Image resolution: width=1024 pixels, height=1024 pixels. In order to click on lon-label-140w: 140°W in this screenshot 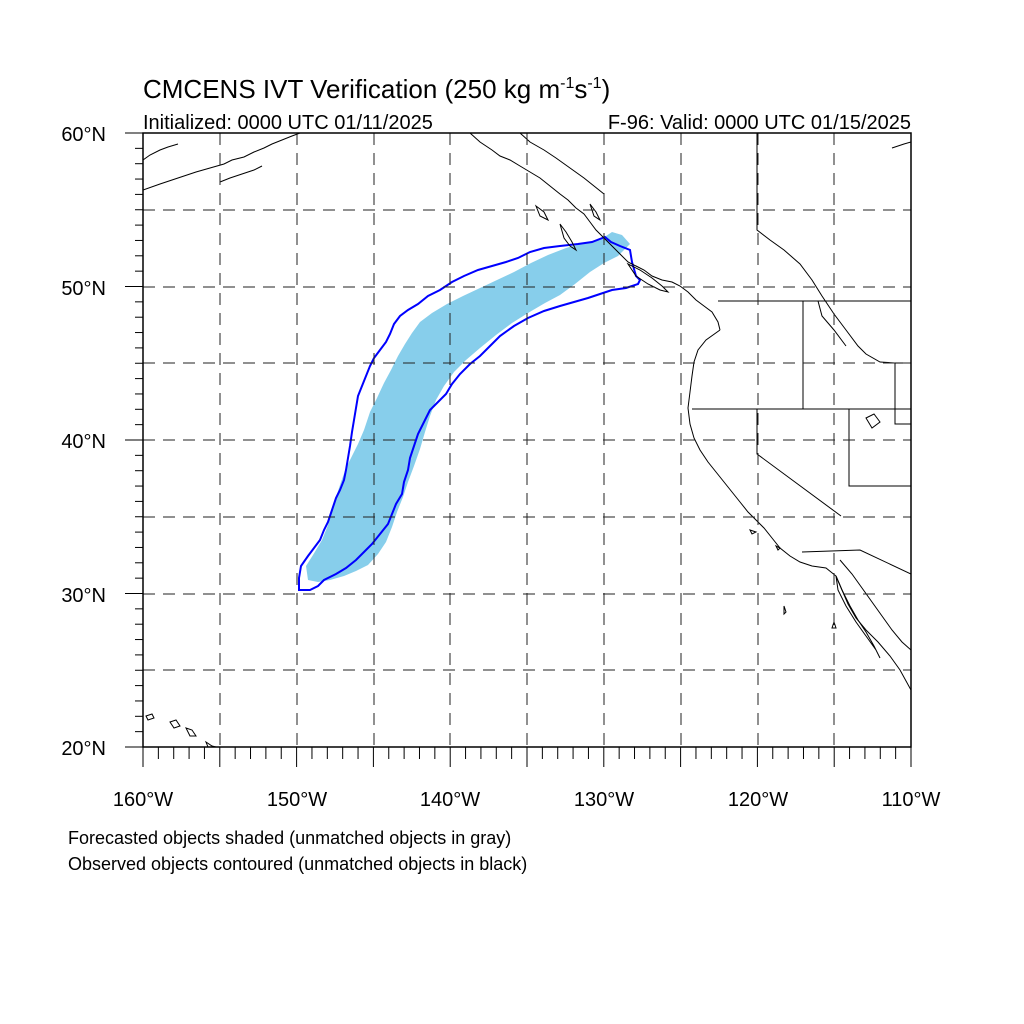, I will do `click(450, 800)`.